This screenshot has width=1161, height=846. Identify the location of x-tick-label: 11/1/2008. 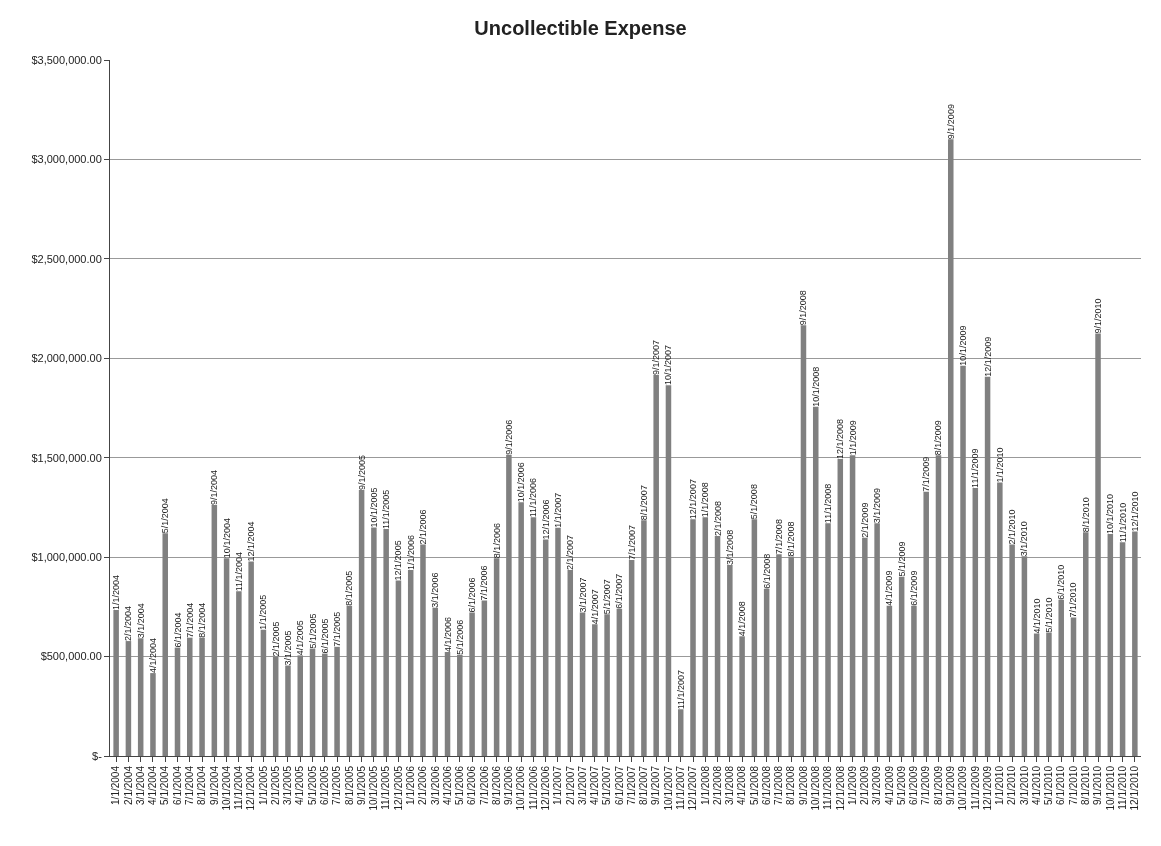
(828, 787).